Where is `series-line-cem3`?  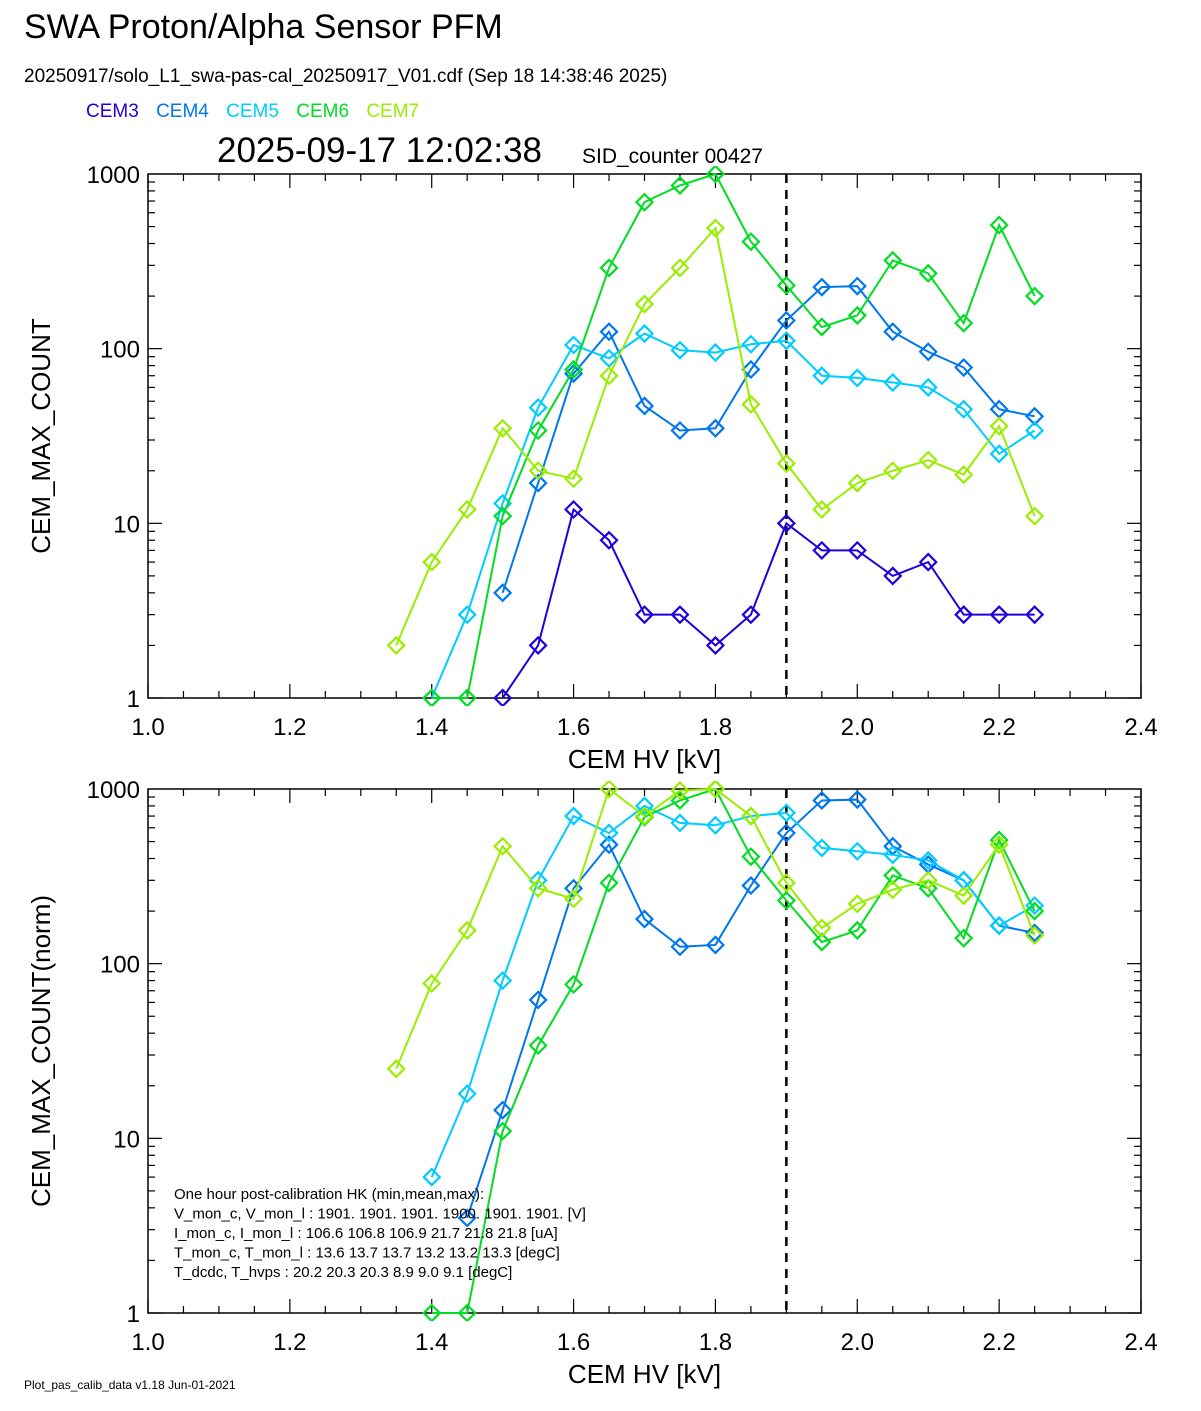
series-line-cem3 is located at coordinates (768, 603).